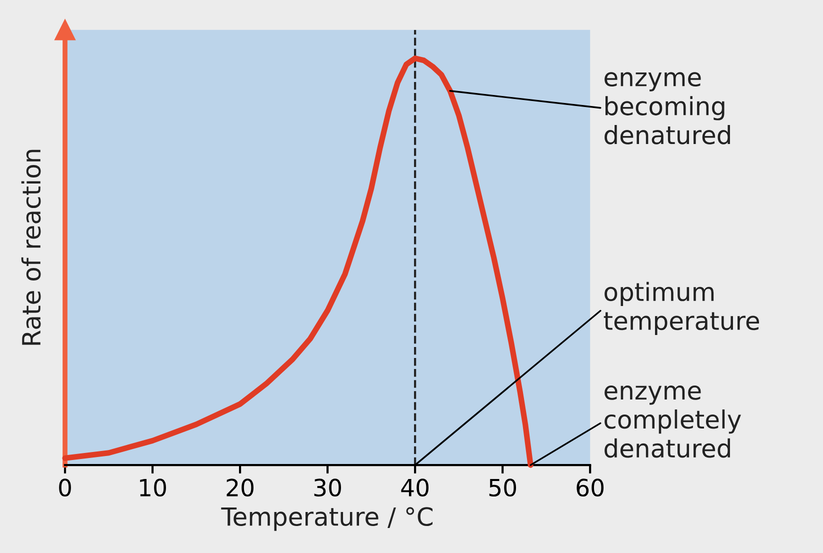 The width and height of the screenshot is (823, 553). Describe the element at coordinates (502, 487) in the screenshot. I see `x-tick-label: 50` at that location.